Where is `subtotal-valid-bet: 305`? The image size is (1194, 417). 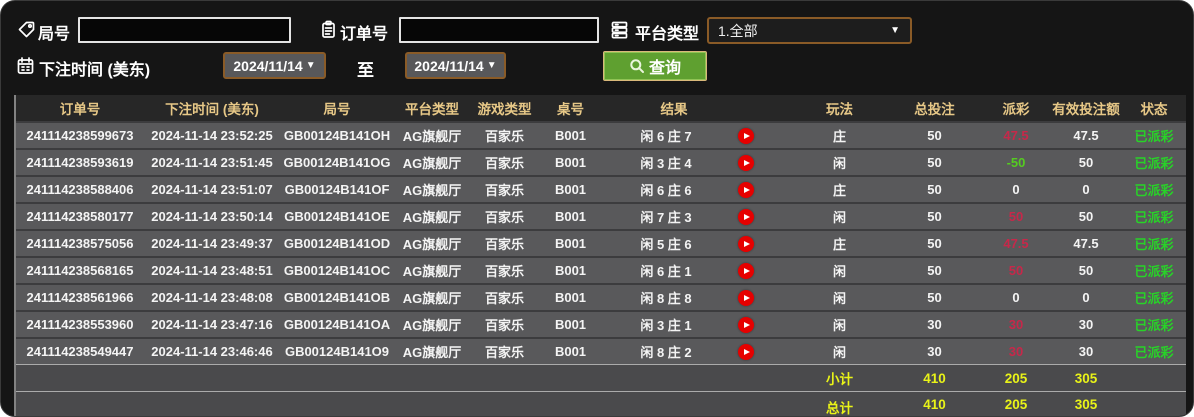 subtotal-valid-bet: 305 is located at coordinates (1086, 378).